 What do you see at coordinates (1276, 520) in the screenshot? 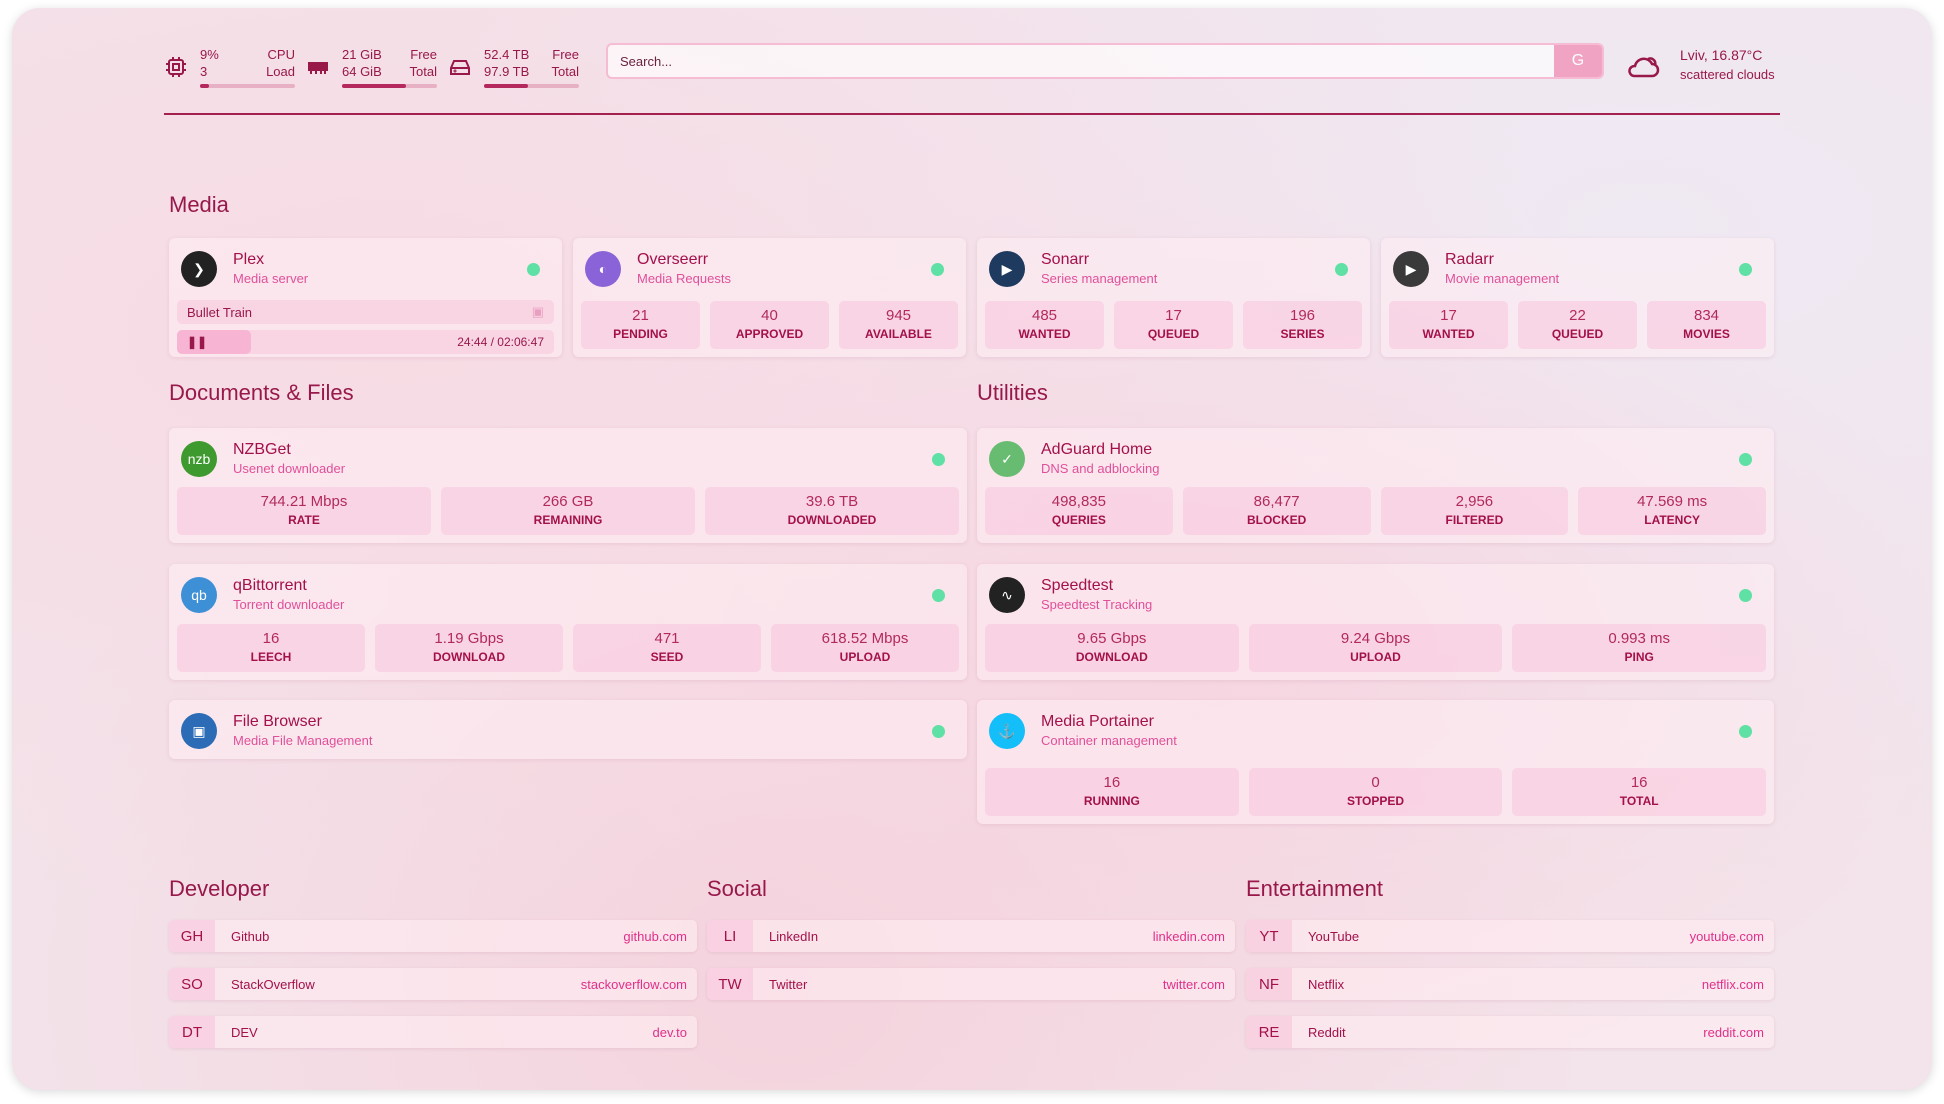
I see `stat-label: BLOCKED` at bounding box center [1276, 520].